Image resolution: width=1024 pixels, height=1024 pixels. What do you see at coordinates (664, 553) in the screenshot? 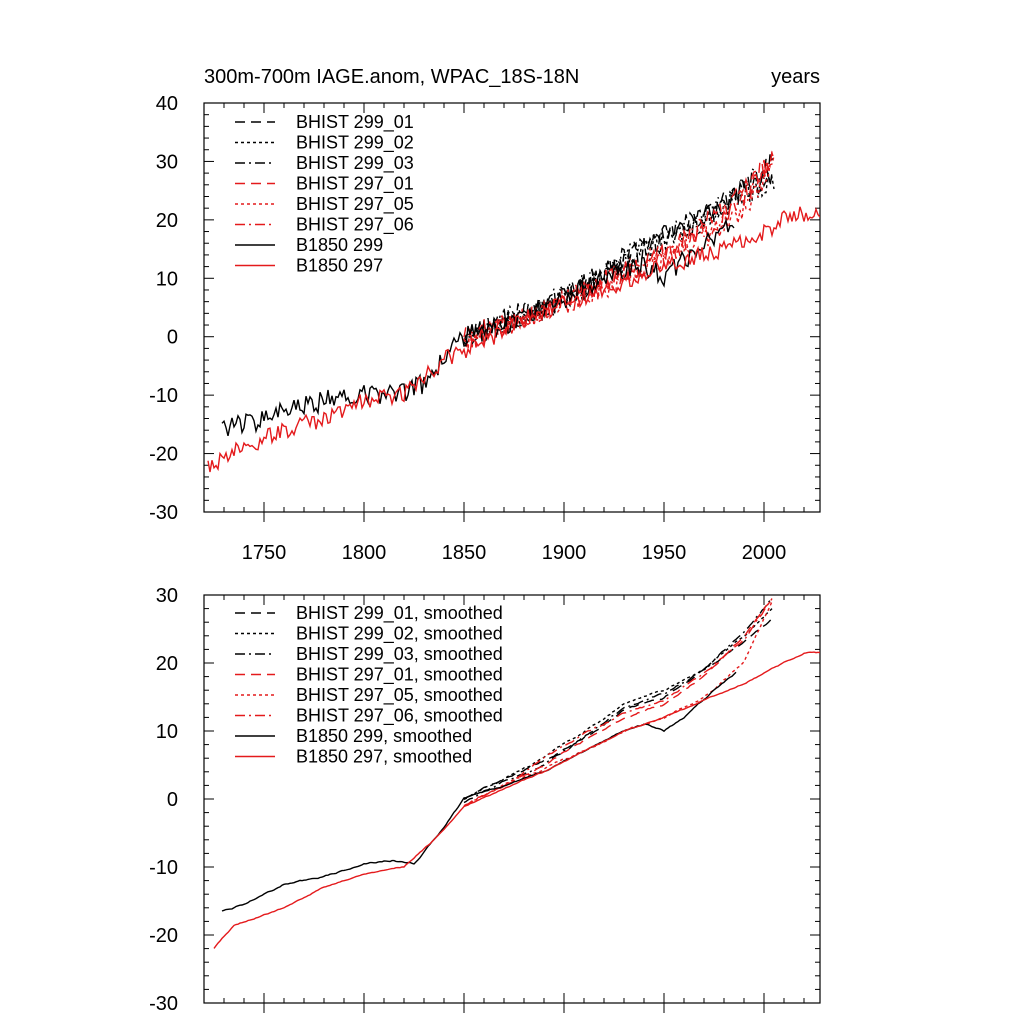
I see `x-tick-label: 1950` at bounding box center [664, 553].